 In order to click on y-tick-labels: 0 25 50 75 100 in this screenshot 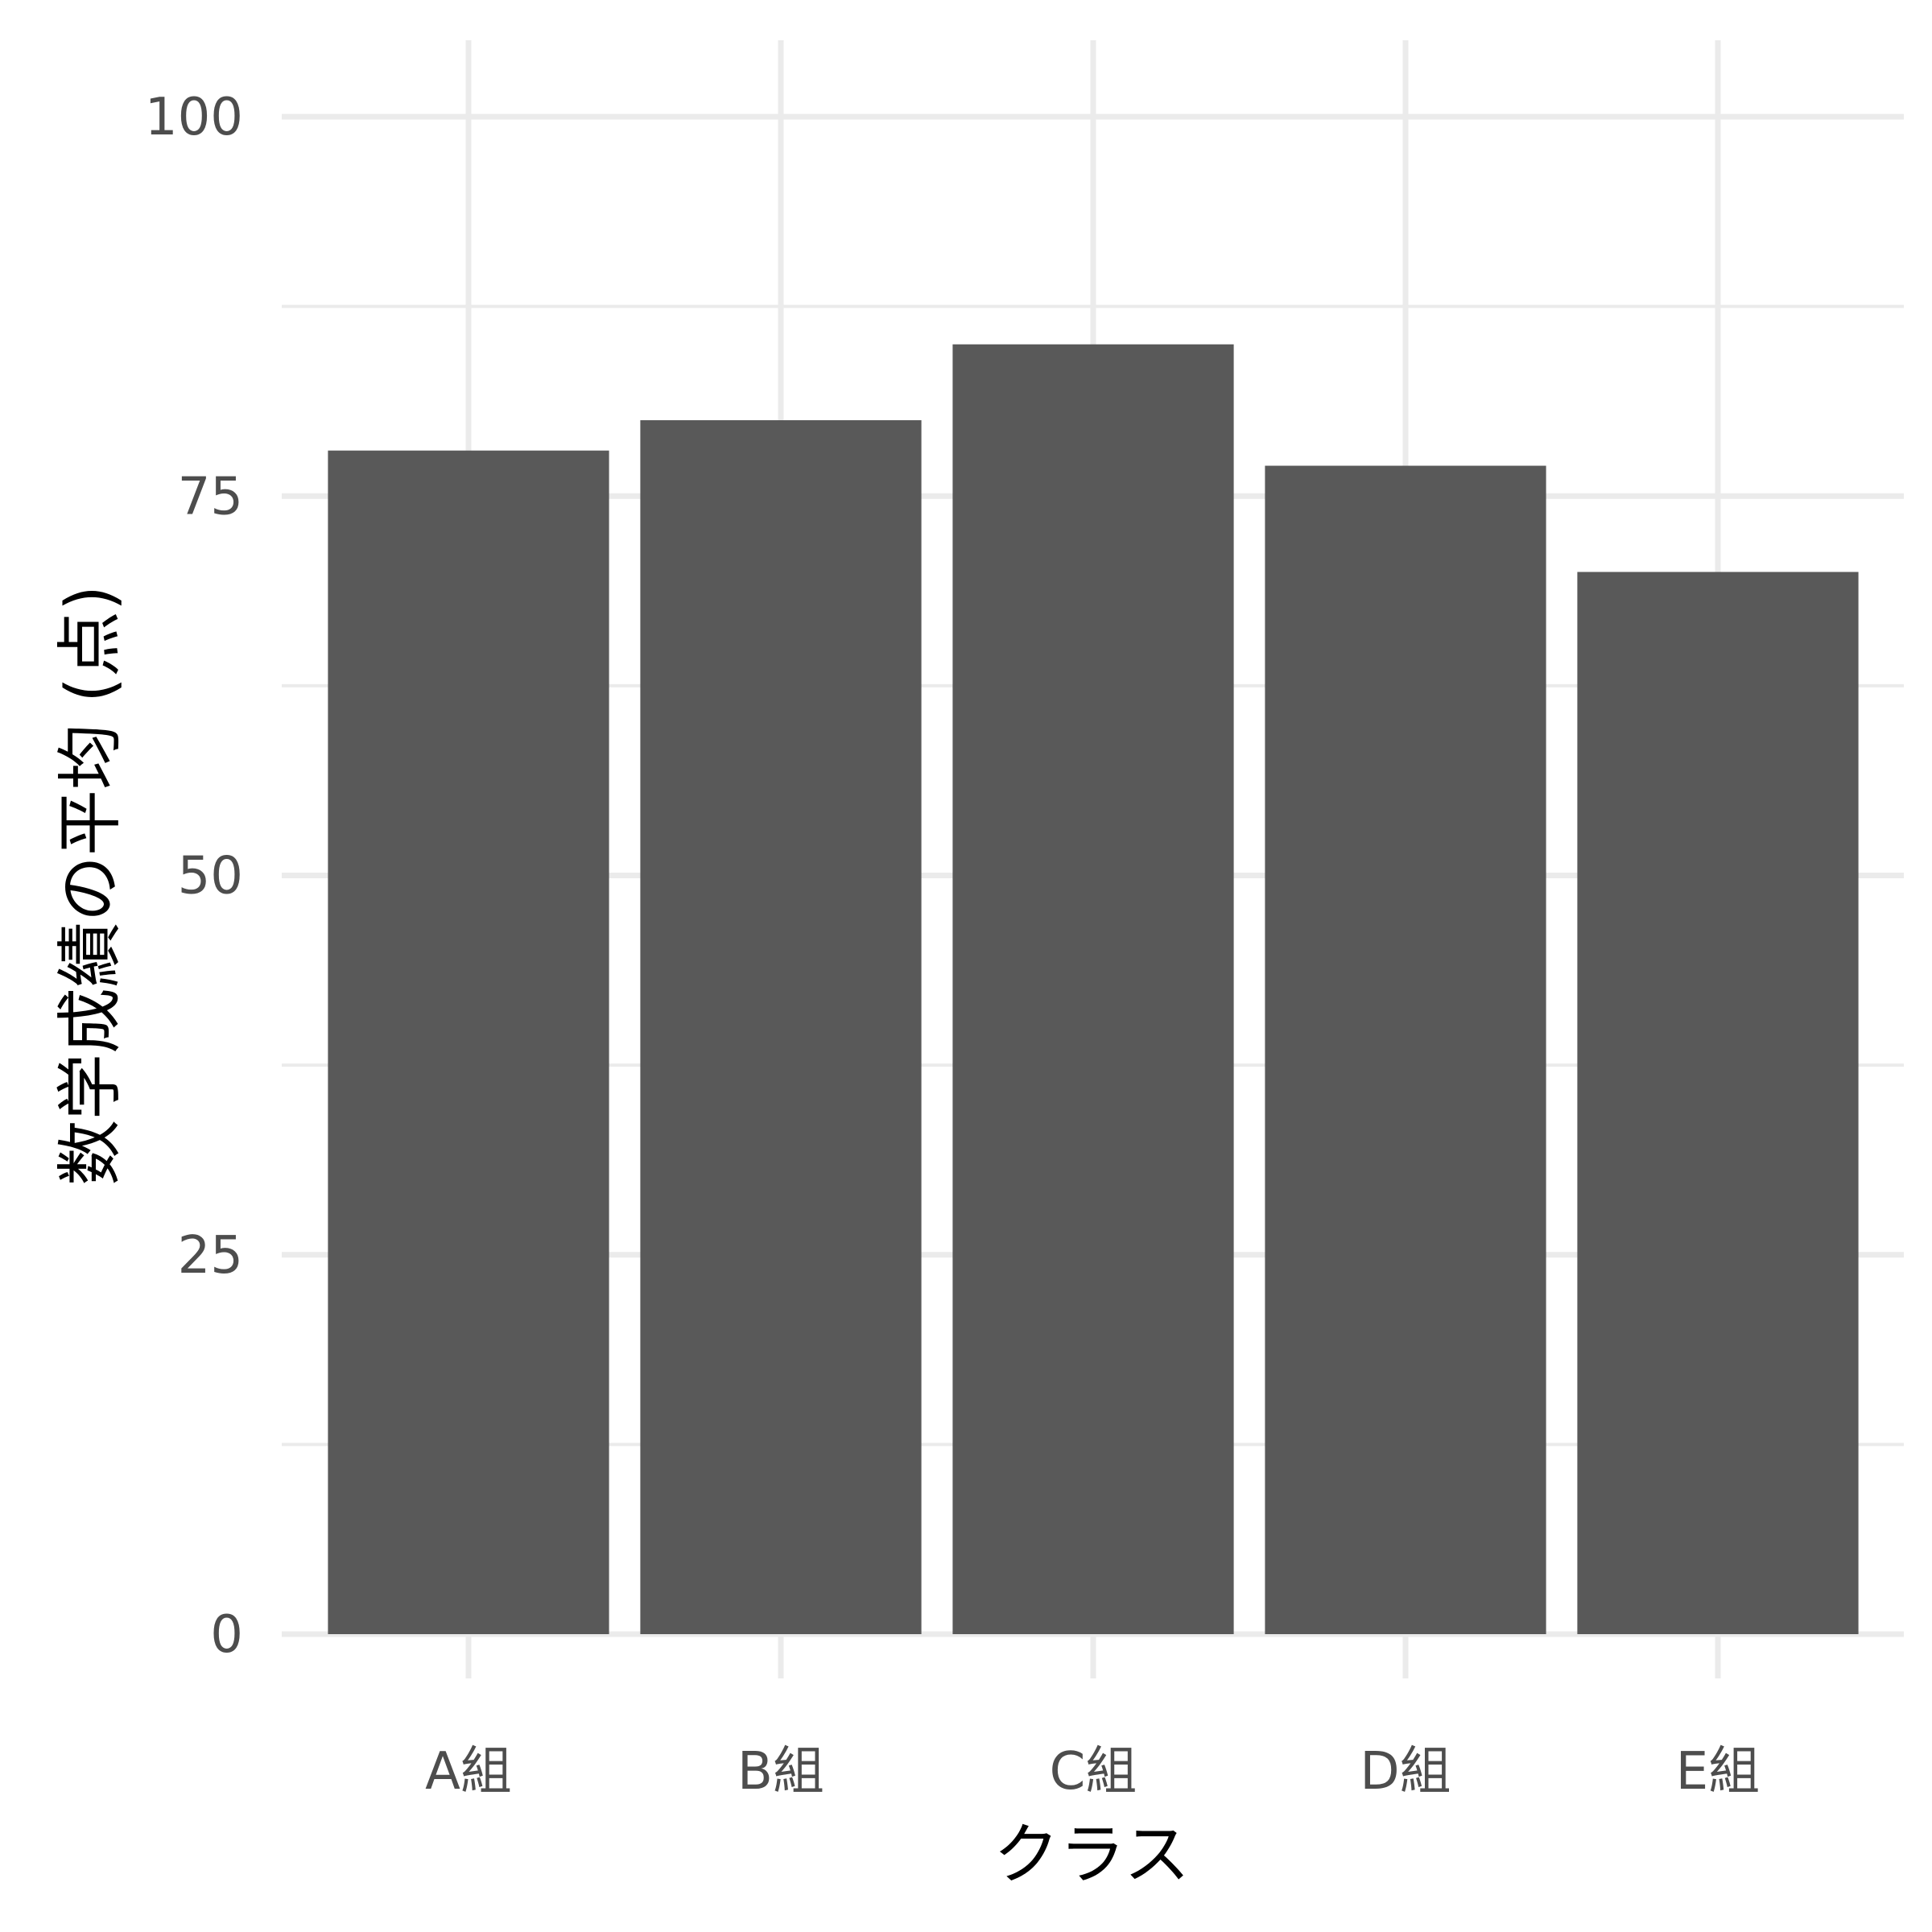, I will do `click(194, 876)`.